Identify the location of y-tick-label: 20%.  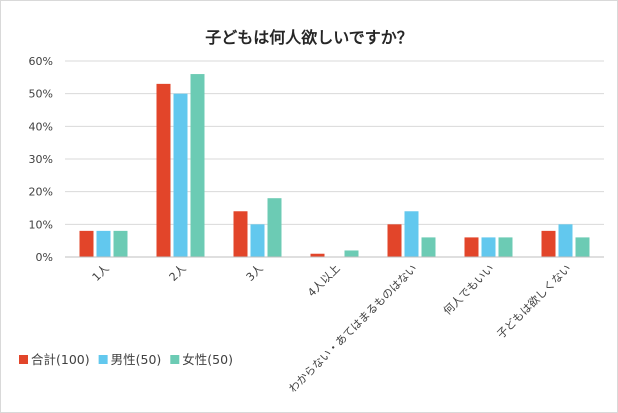
(41, 192).